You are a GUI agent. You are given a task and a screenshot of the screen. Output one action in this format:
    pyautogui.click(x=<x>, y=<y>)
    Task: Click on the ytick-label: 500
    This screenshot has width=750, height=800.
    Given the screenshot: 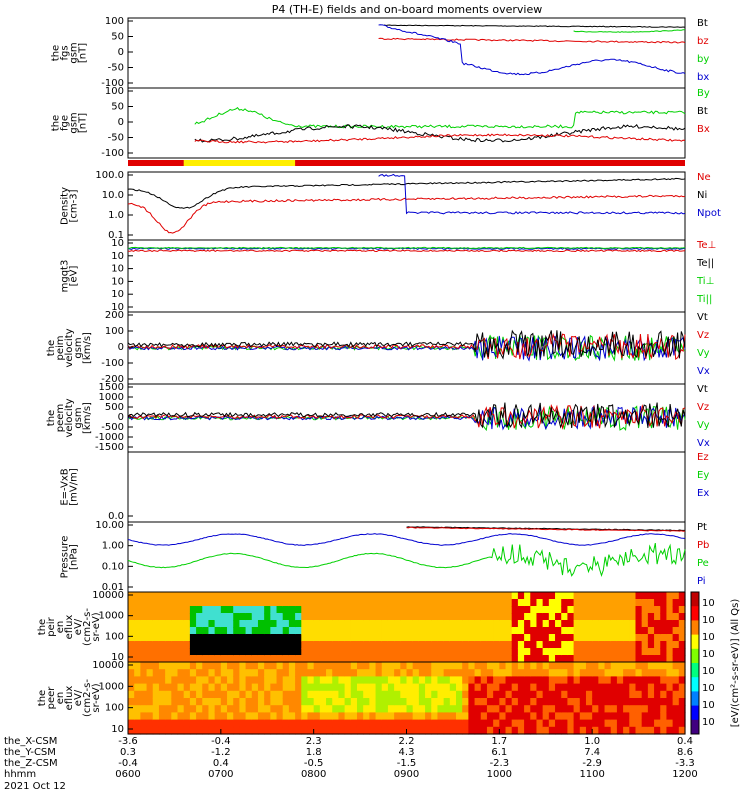 What is the action you would take?
    pyautogui.click(x=114, y=407)
    